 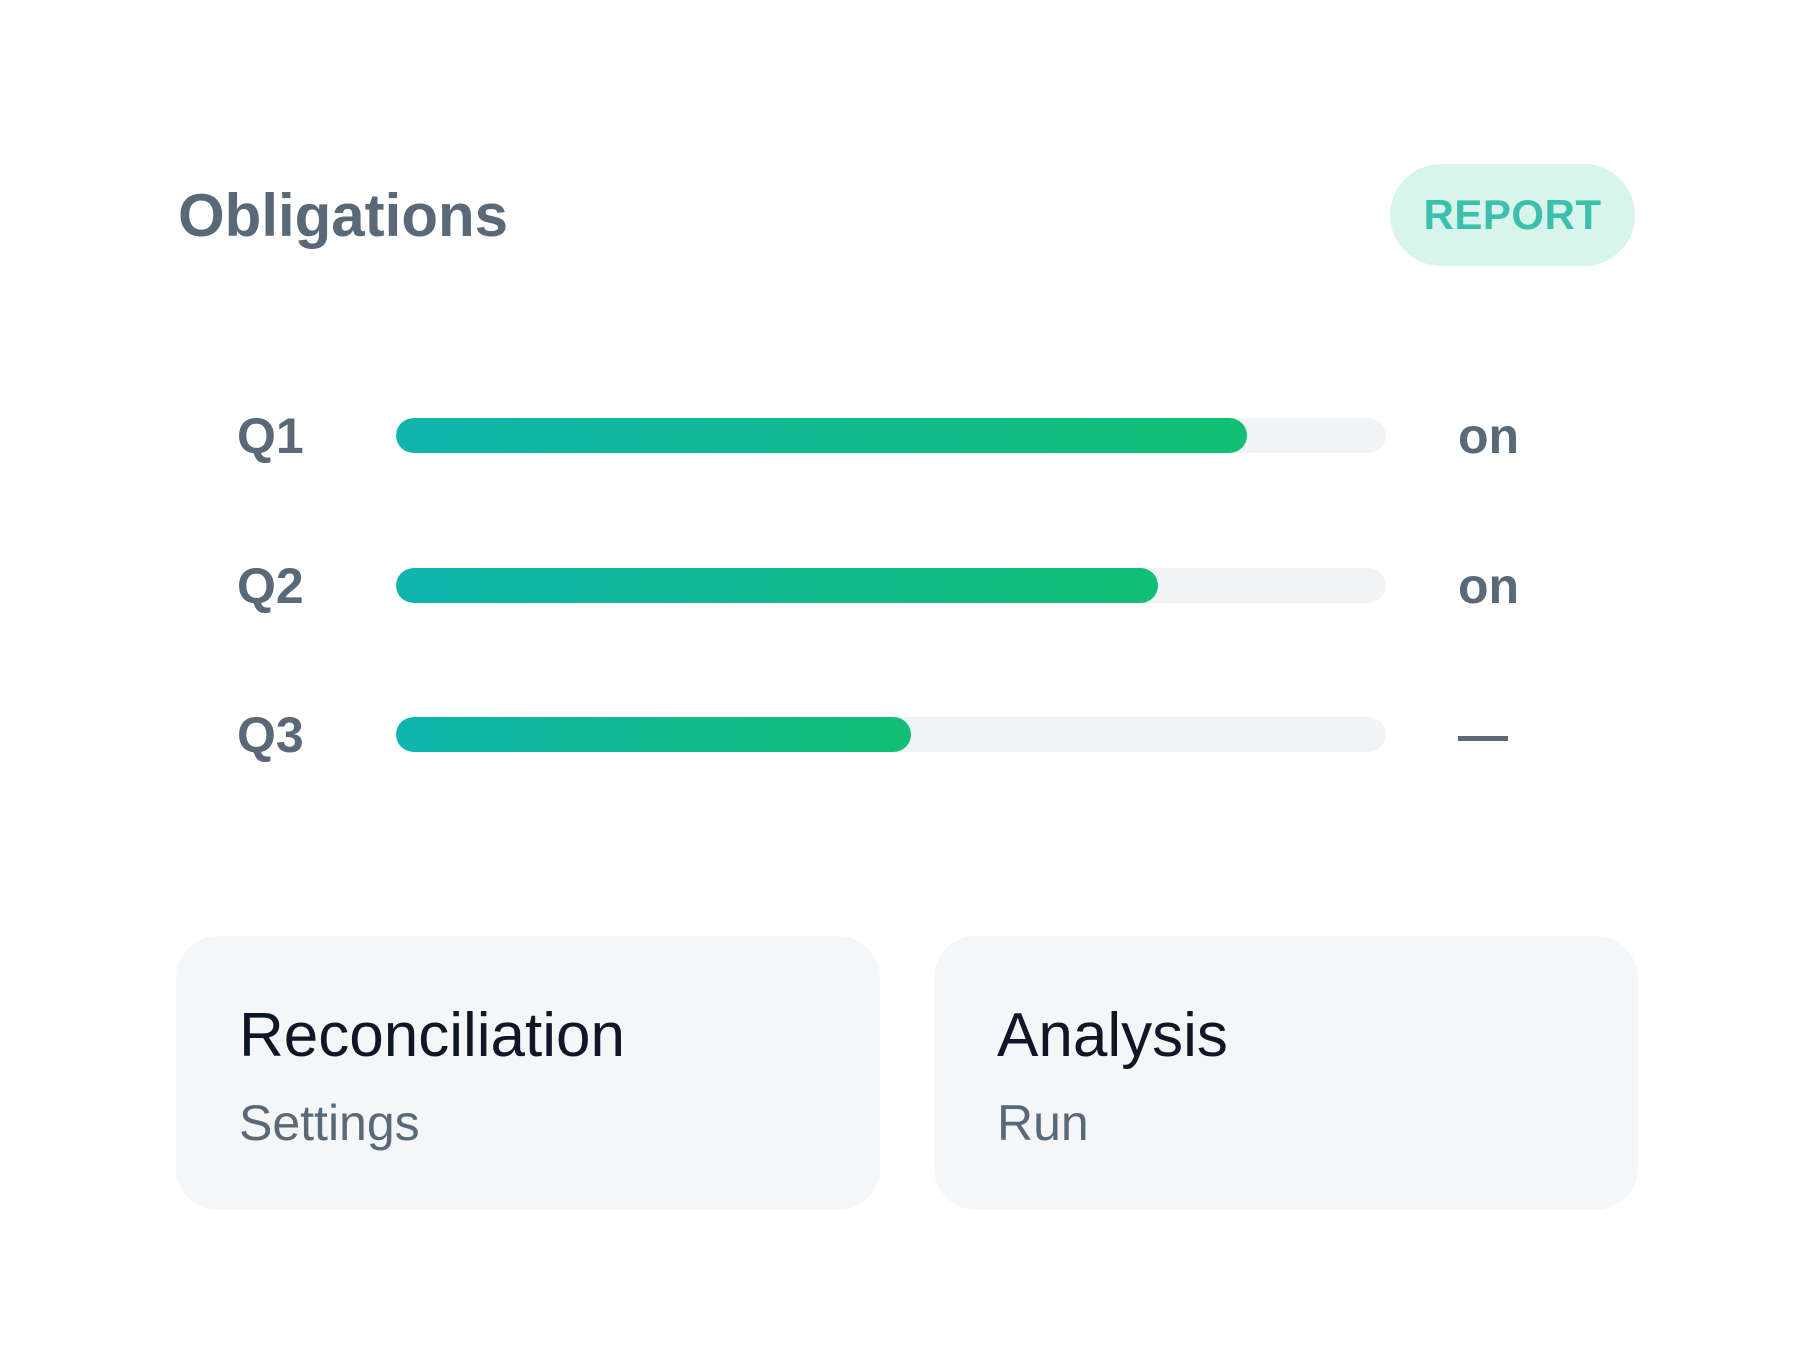 What do you see at coordinates (528, 1073) in the screenshot?
I see `reconciliation-card: Reconciliation Settings` at bounding box center [528, 1073].